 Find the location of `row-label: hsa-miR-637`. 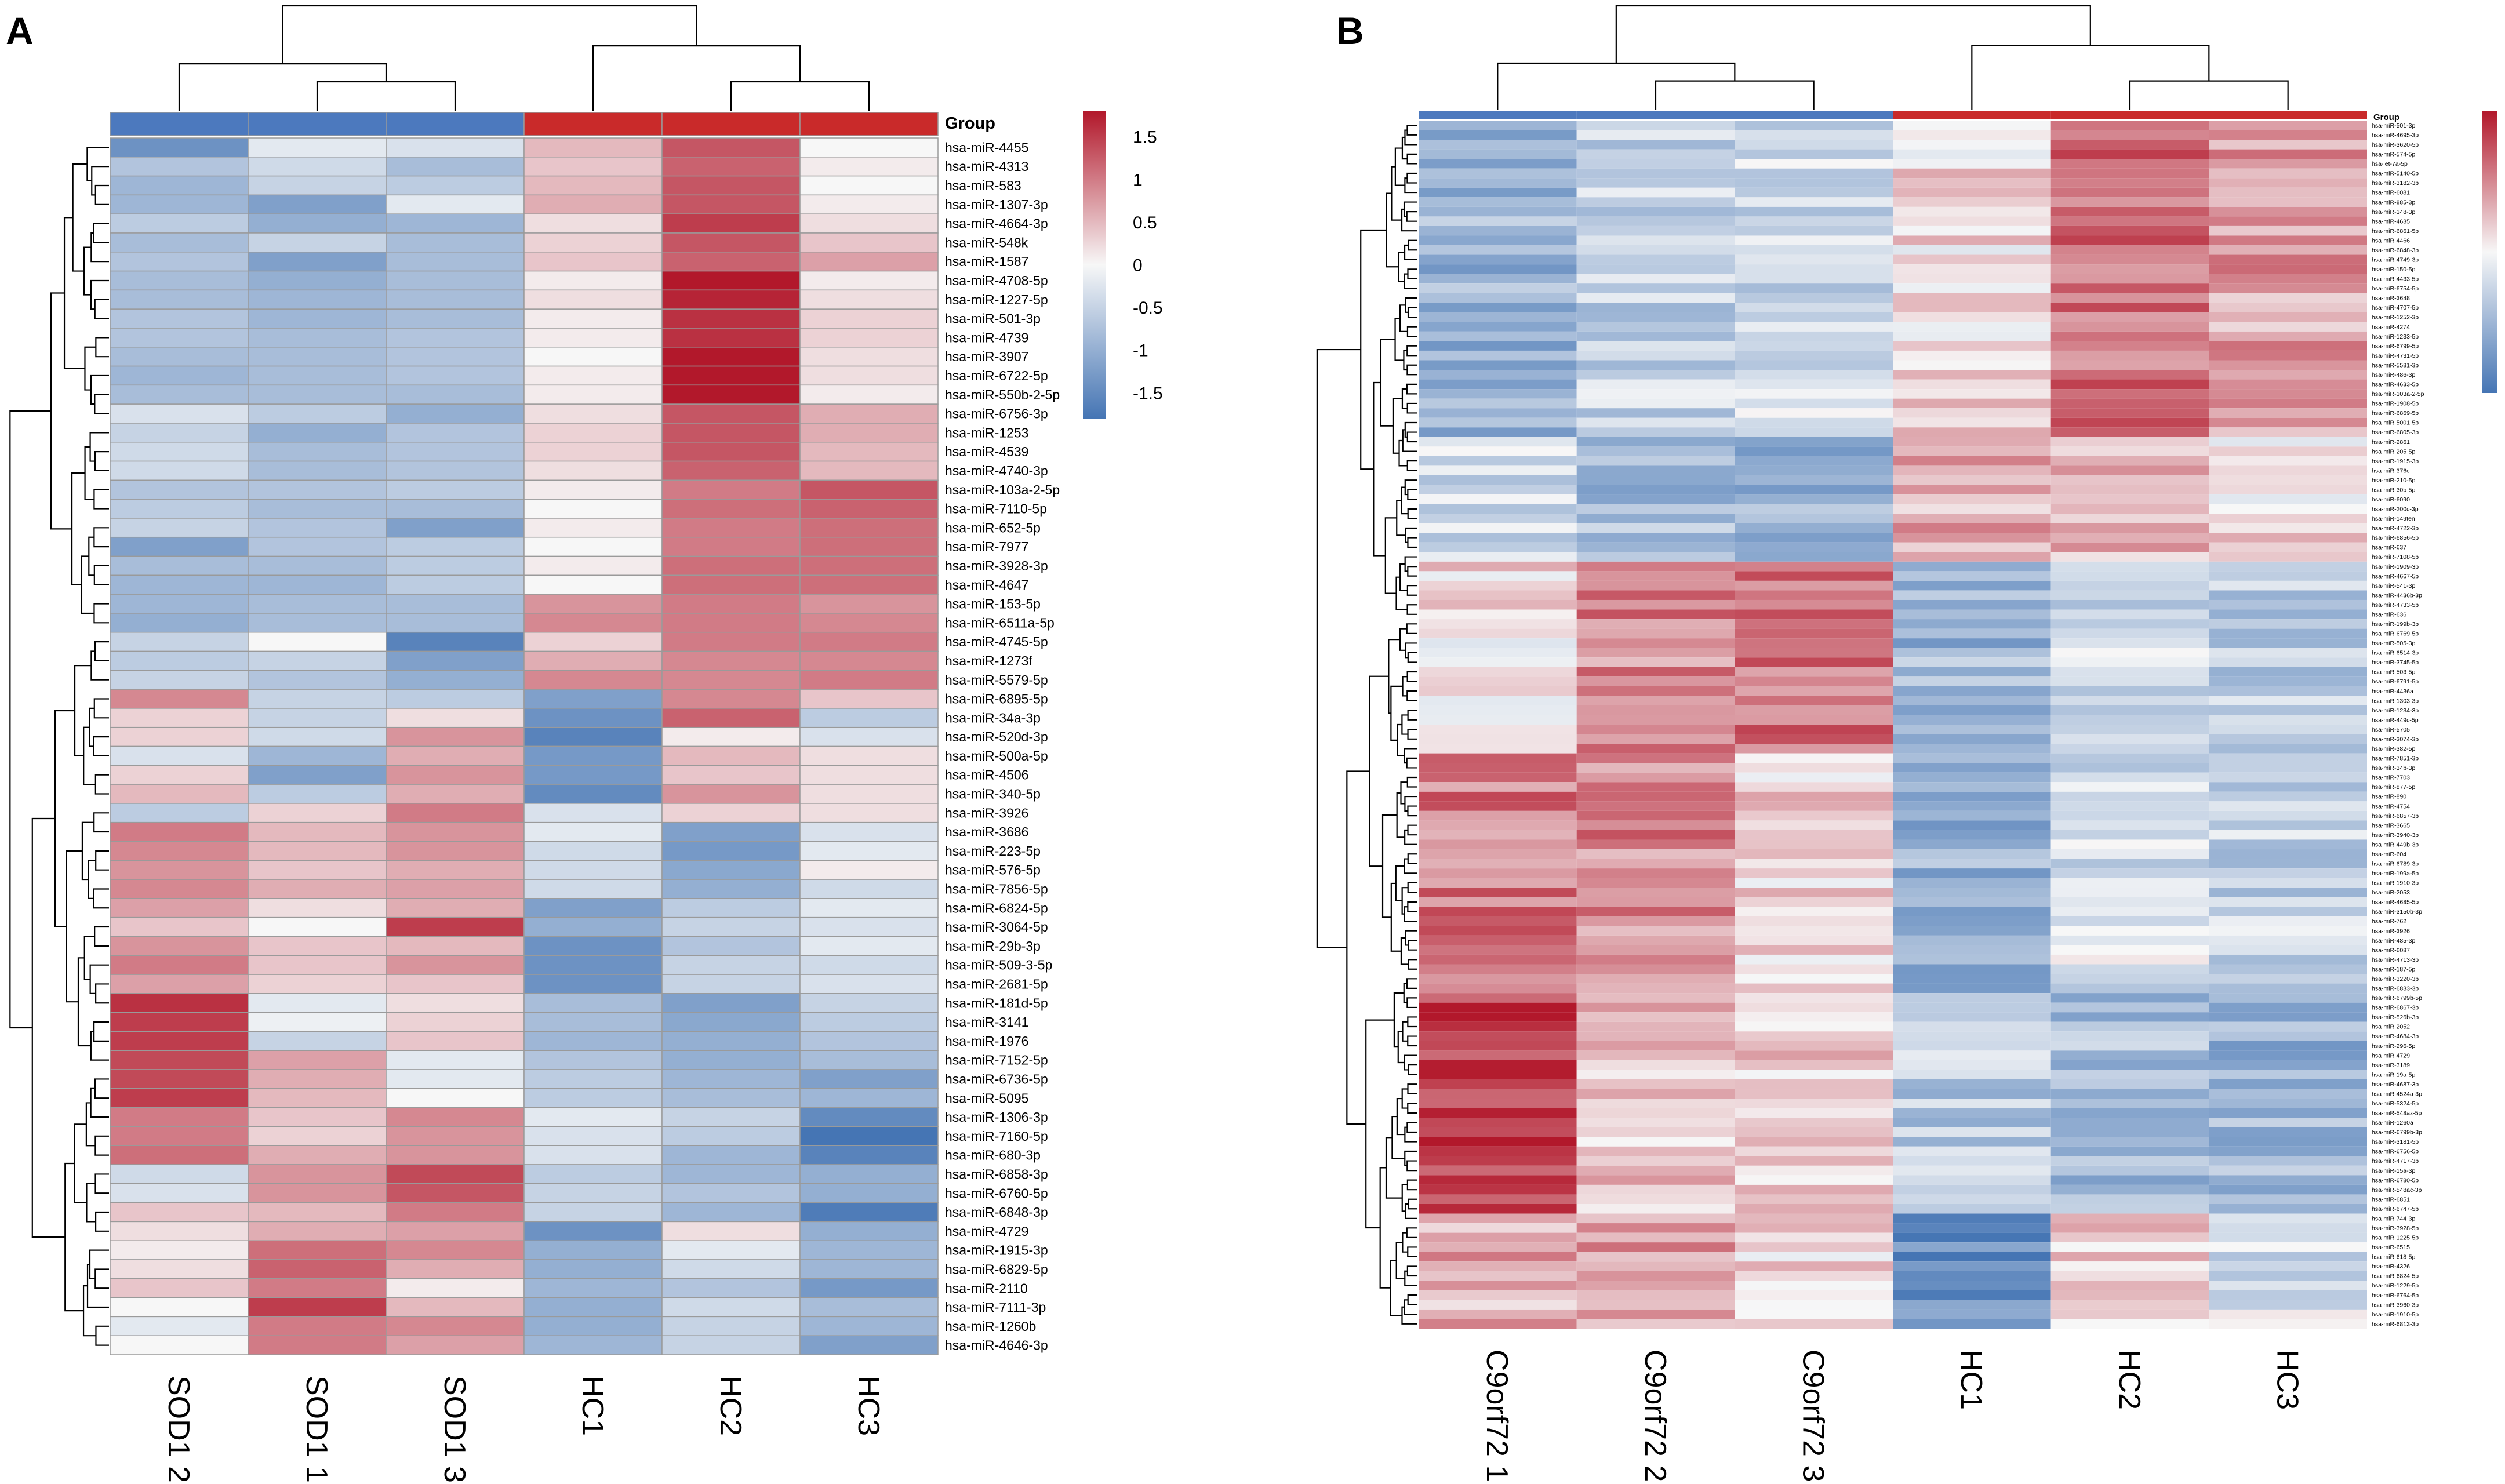

row-label: hsa-miR-637 is located at coordinates (2389, 547).